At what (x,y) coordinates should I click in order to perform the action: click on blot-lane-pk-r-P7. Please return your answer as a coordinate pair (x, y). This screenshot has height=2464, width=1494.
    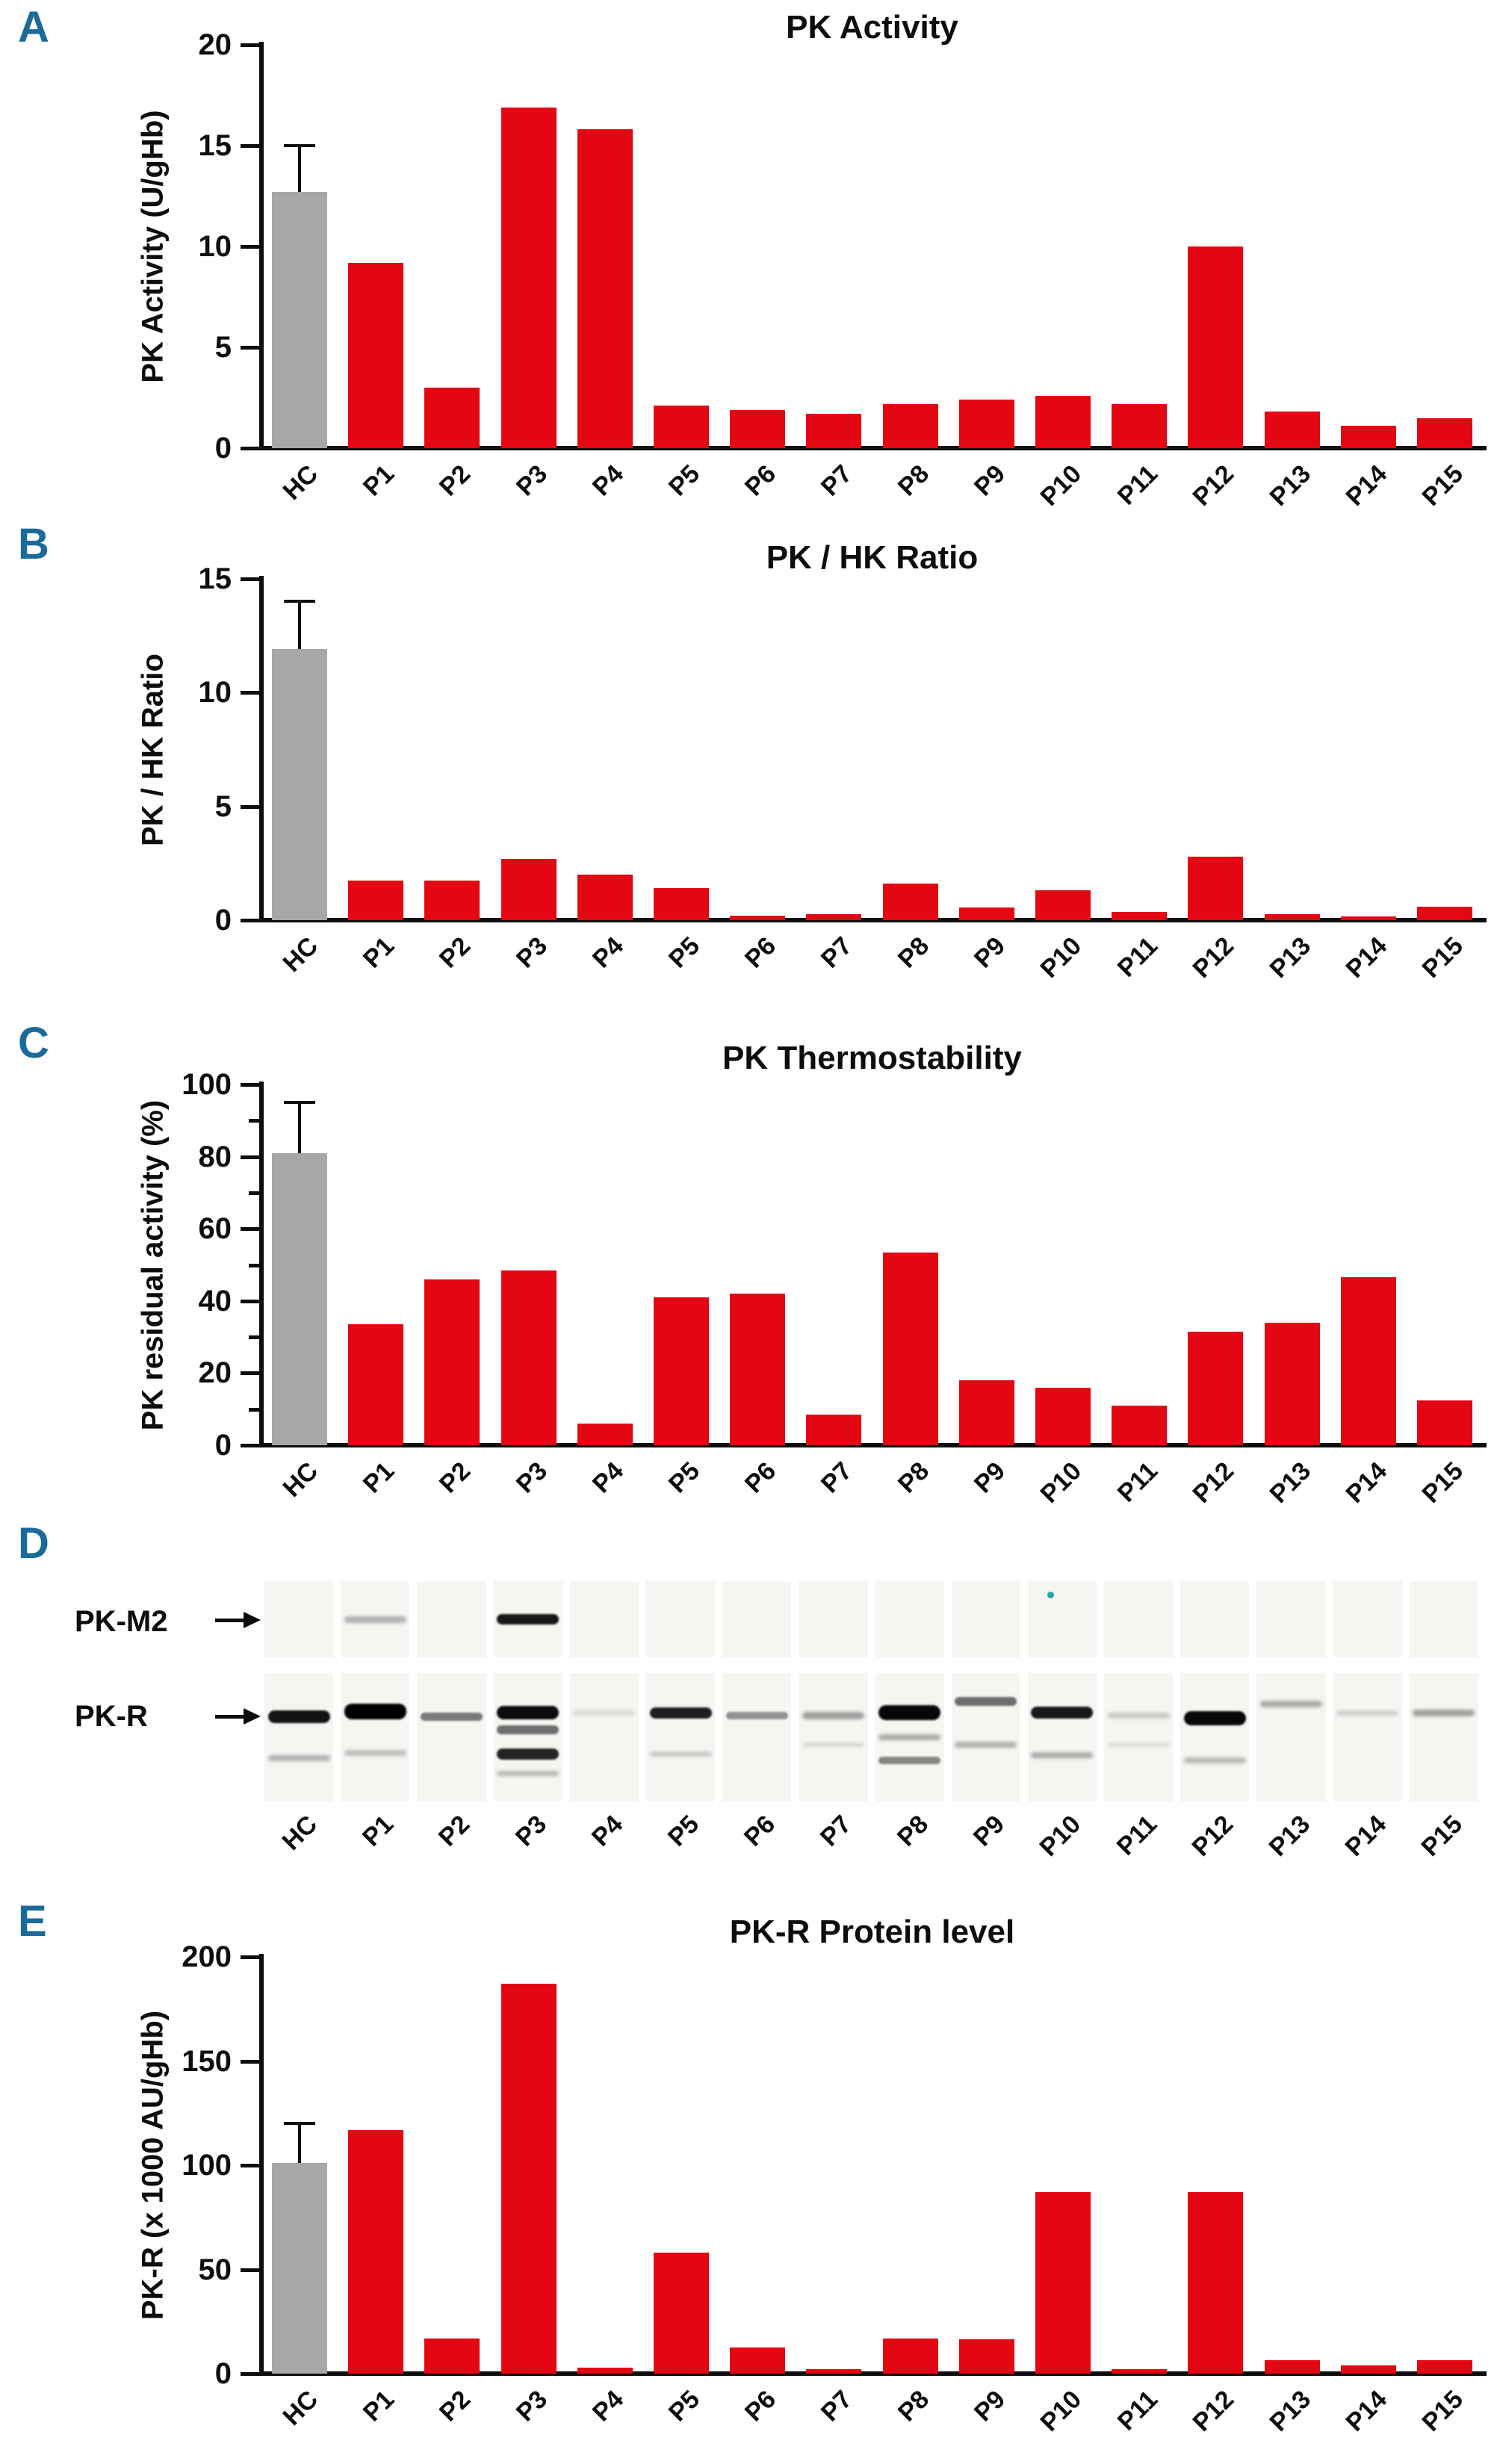
    Looking at the image, I should click on (833, 1737).